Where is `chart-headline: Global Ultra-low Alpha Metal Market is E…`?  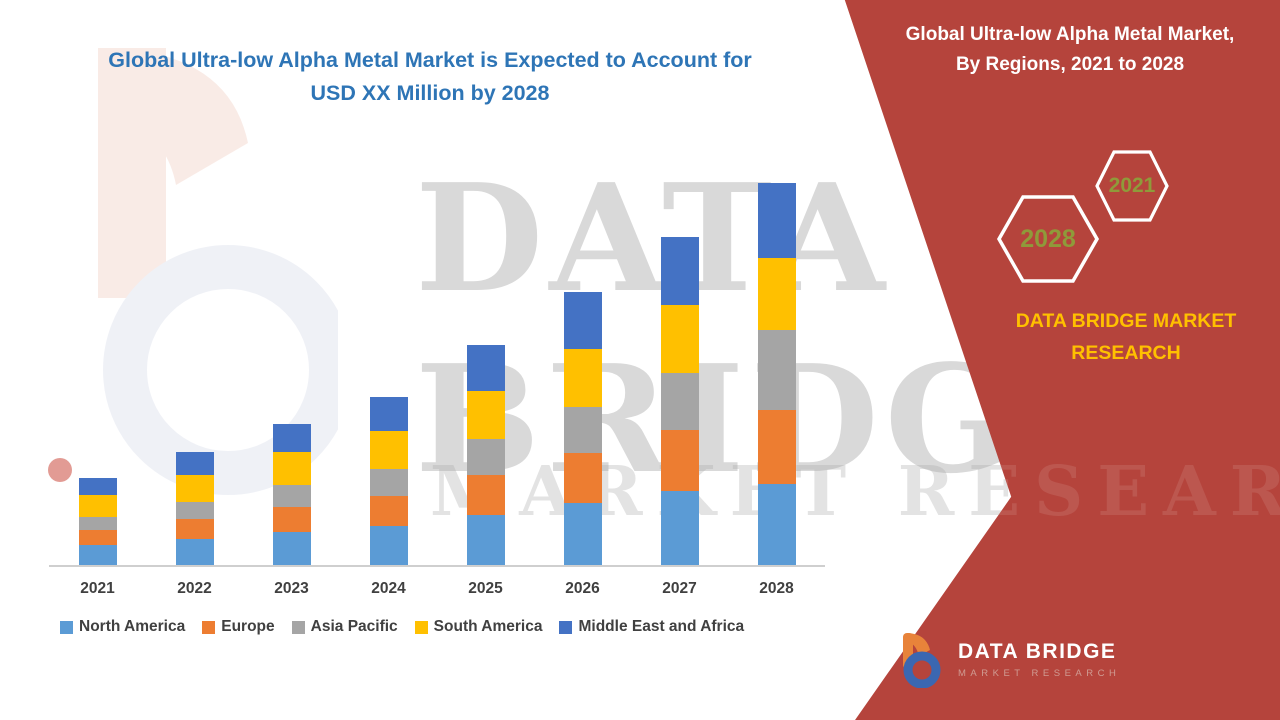 chart-headline: Global Ultra-low Alpha Metal Market is E… is located at coordinates (430, 77).